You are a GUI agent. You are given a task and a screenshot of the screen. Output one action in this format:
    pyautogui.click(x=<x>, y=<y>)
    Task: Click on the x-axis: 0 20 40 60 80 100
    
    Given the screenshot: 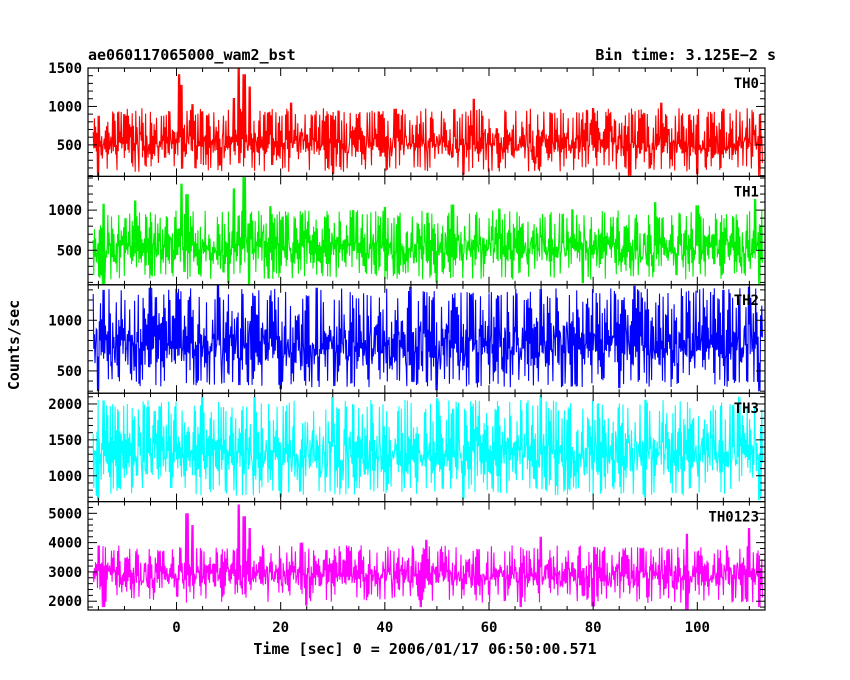 What is the action you would take?
    pyautogui.click(x=441, y=628)
    